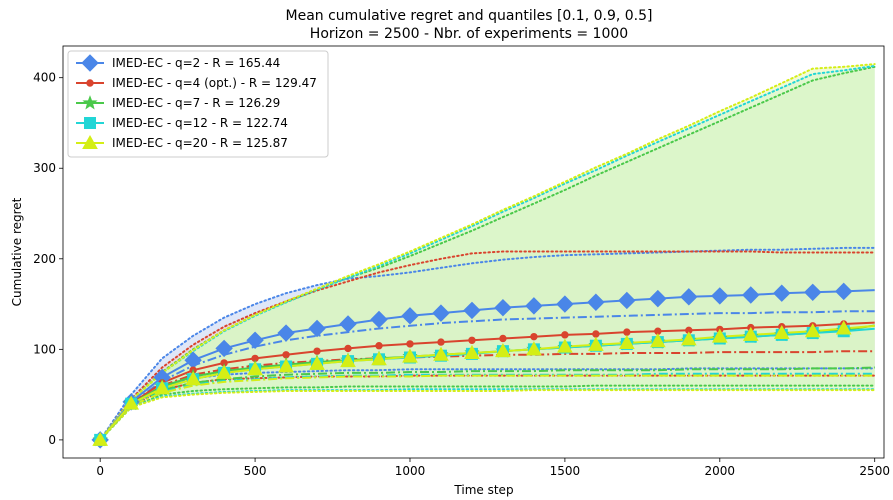 The image size is (893, 500). Describe the element at coordinates (44, 78) in the screenshot. I see `y-tick-label: 400` at that location.